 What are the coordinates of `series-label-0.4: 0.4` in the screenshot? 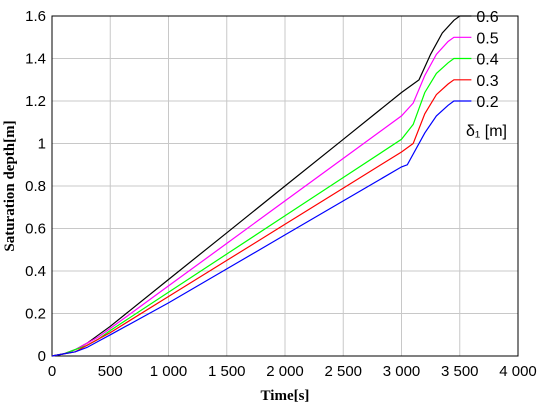 It's located at (487, 60).